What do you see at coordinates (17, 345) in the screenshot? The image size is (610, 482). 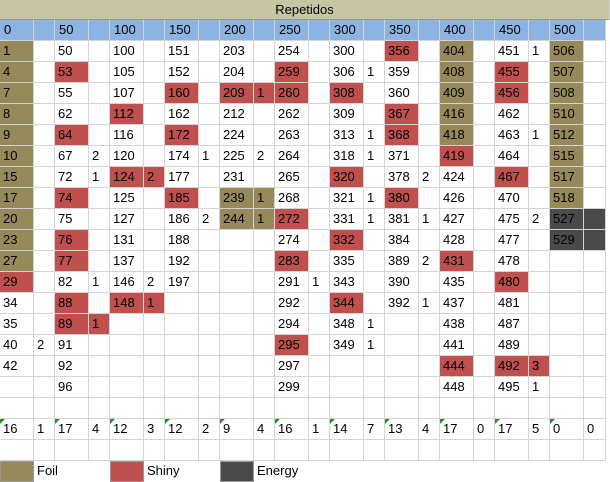 I see `table-cell: 40` at bounding box center [17, 345].